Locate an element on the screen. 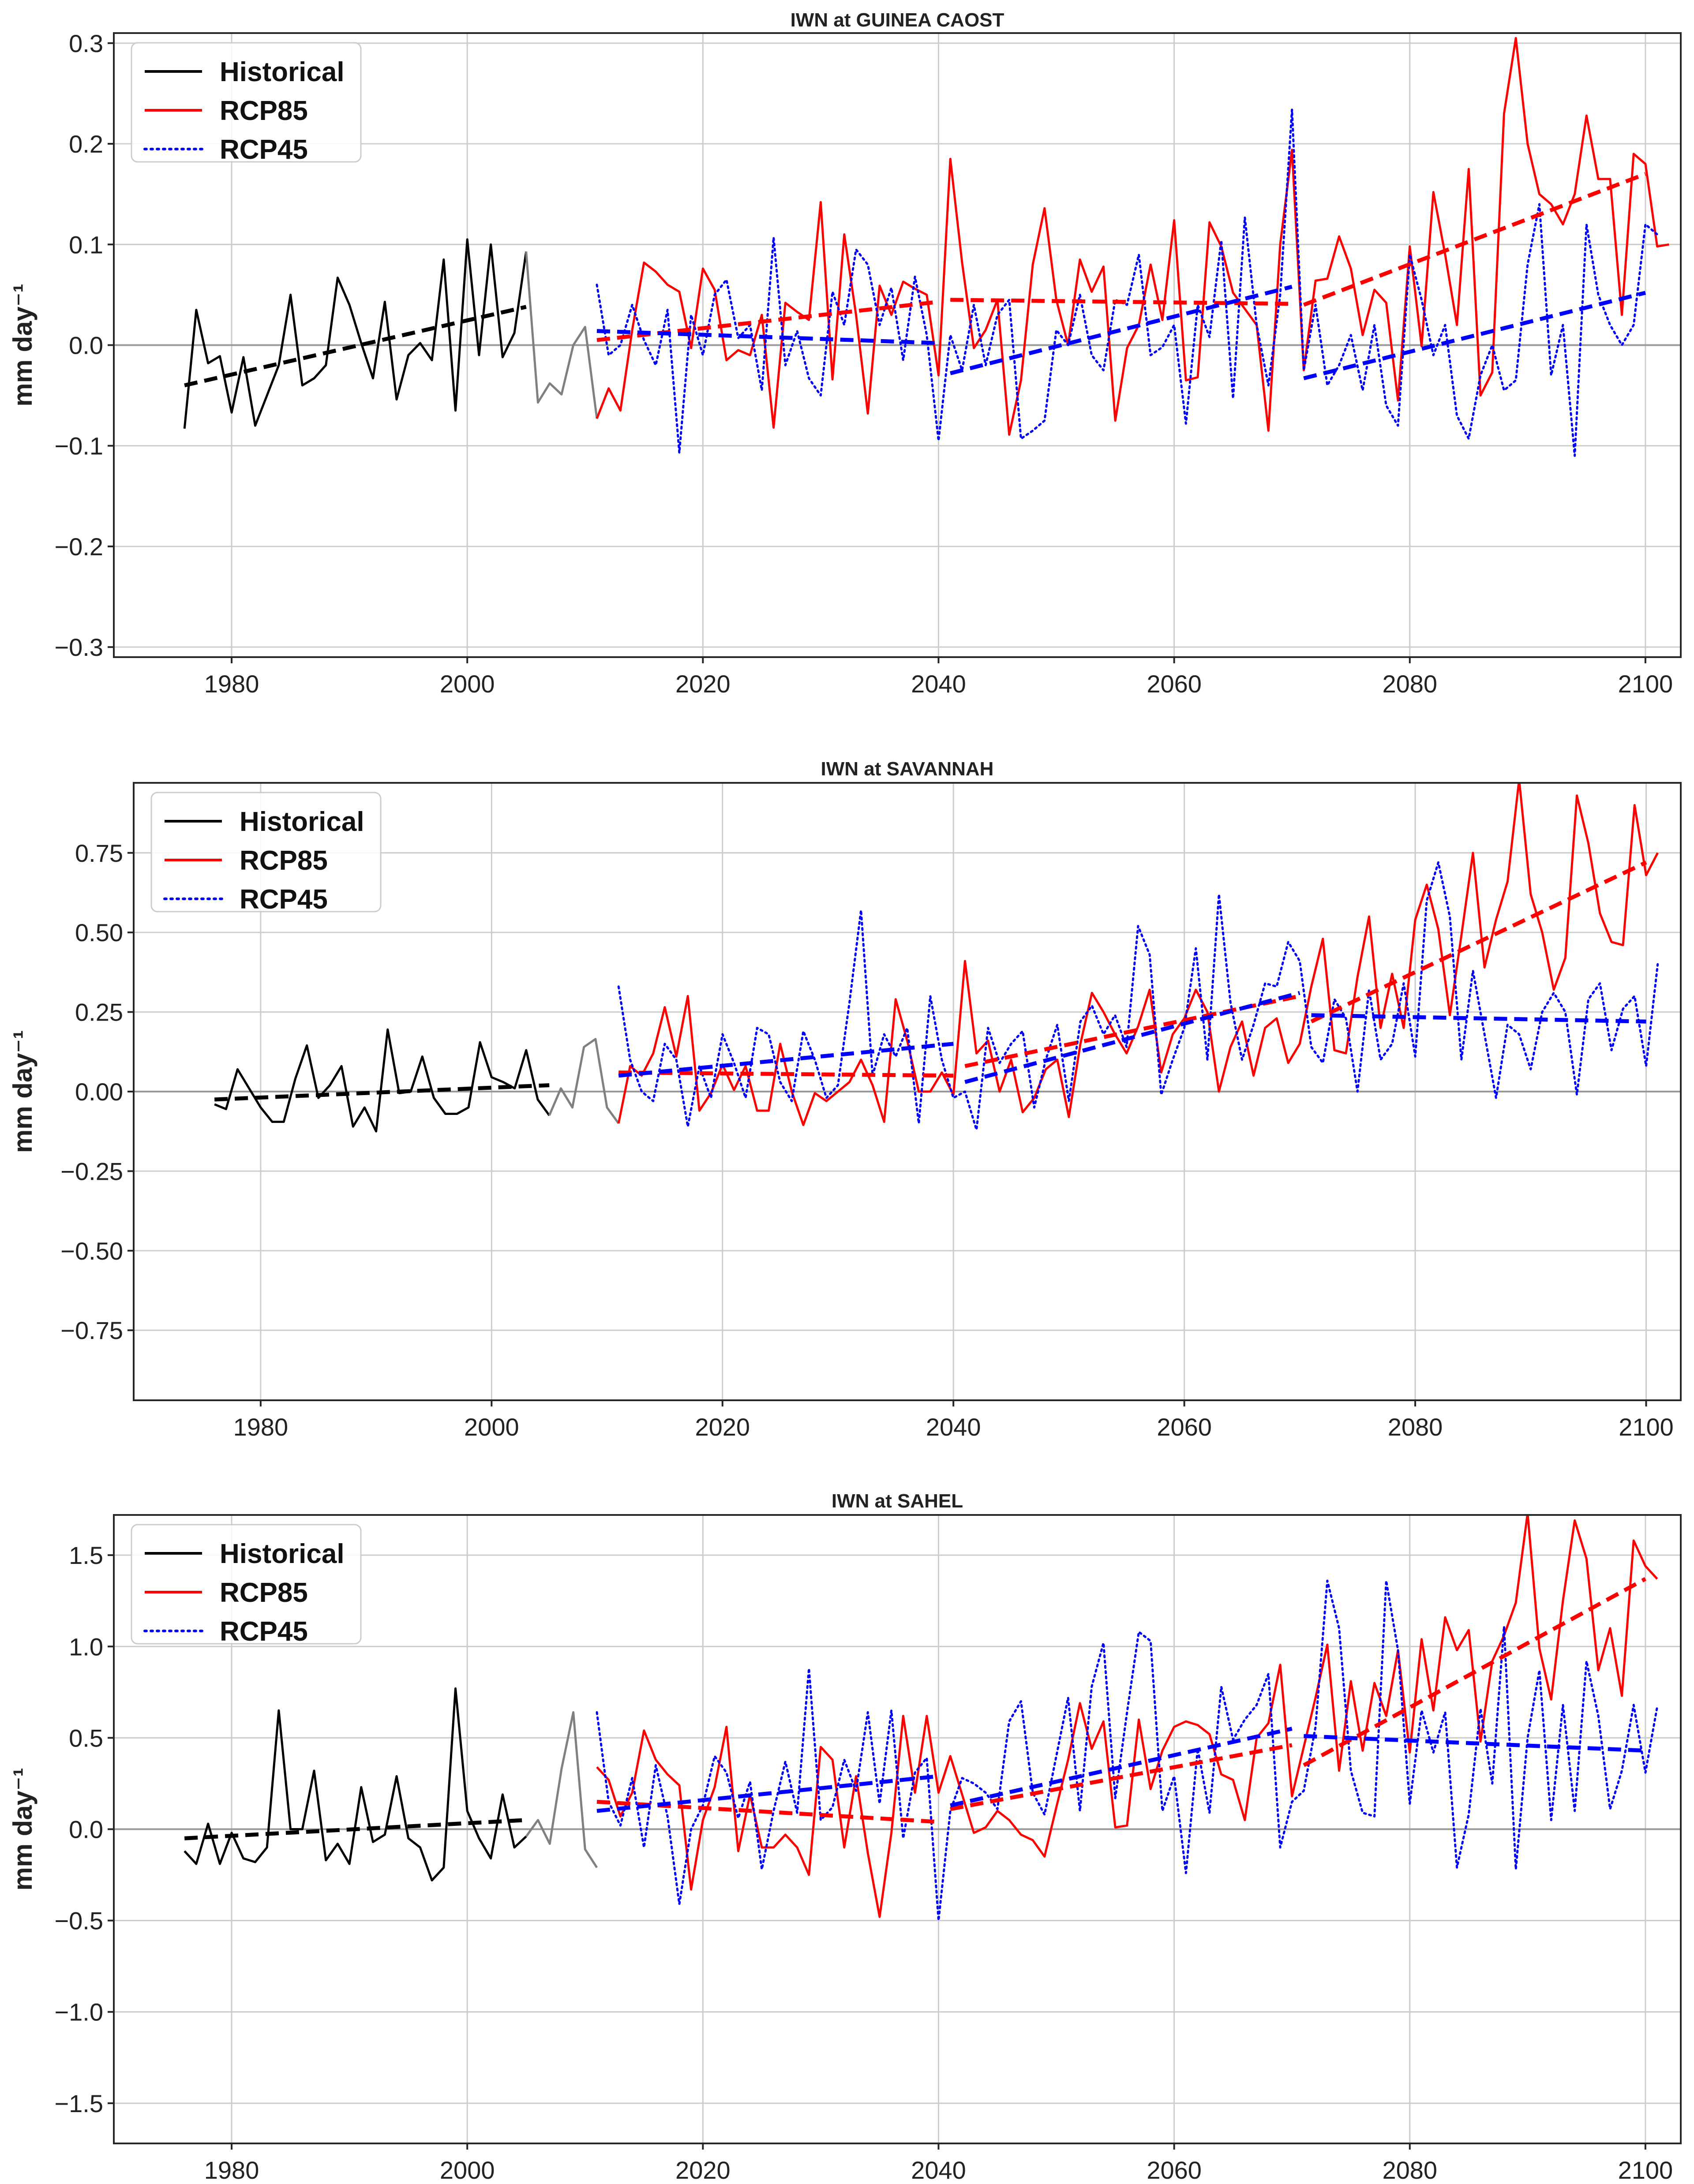 The height and width of the screenshot is (2184, 1694). y-tick-label: 0.1 is located at coordinates (86, 244).